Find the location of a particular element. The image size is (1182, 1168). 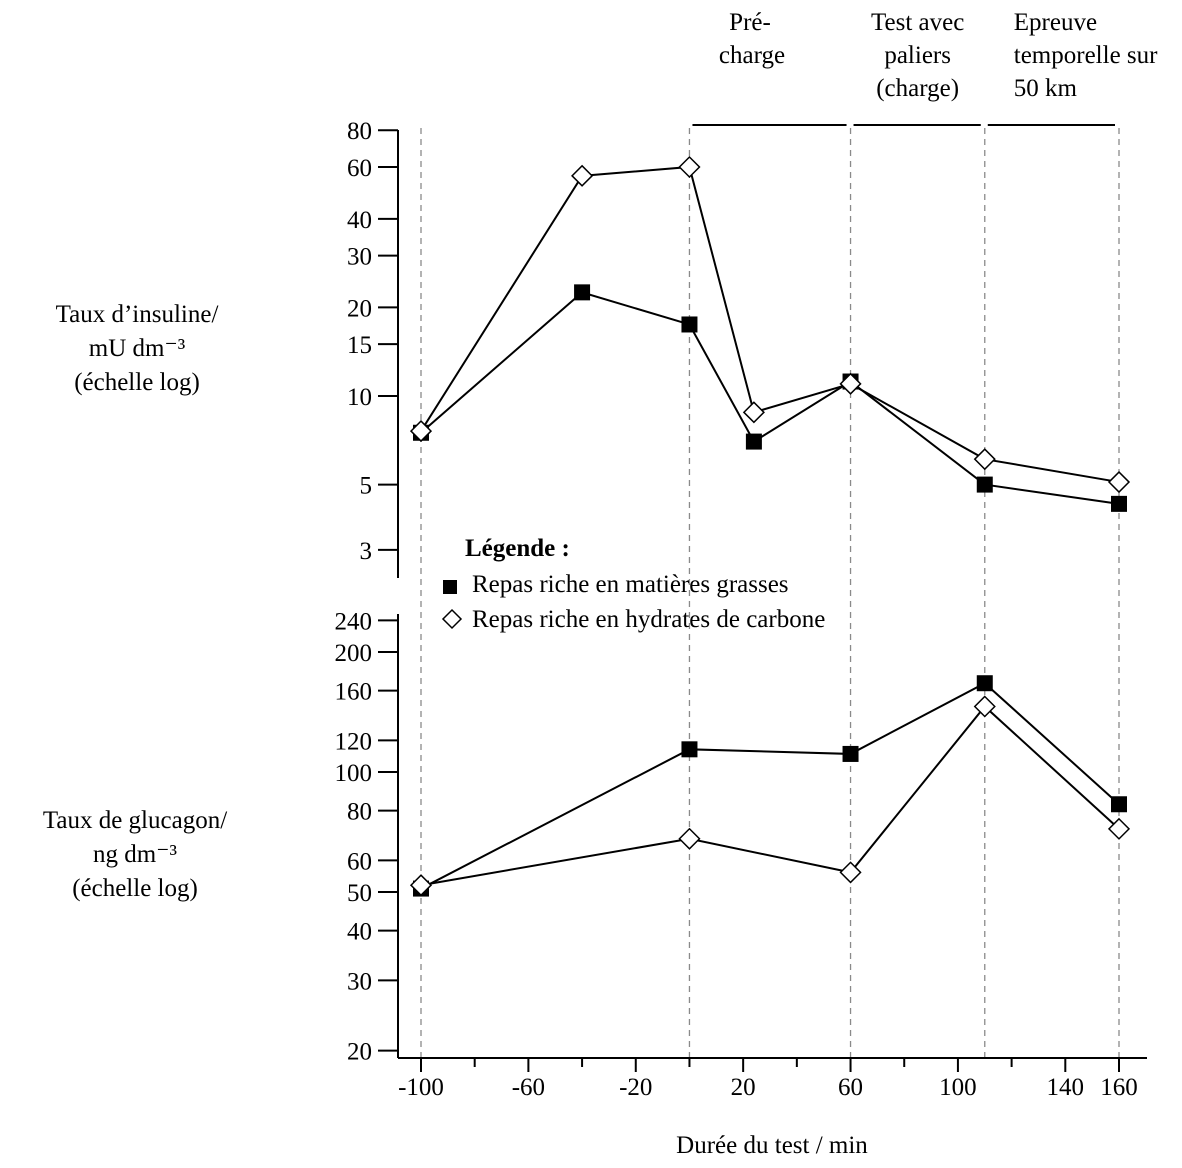

insulin-y-axis-title-2: (échelle log) is located at coordinates (137, 382).